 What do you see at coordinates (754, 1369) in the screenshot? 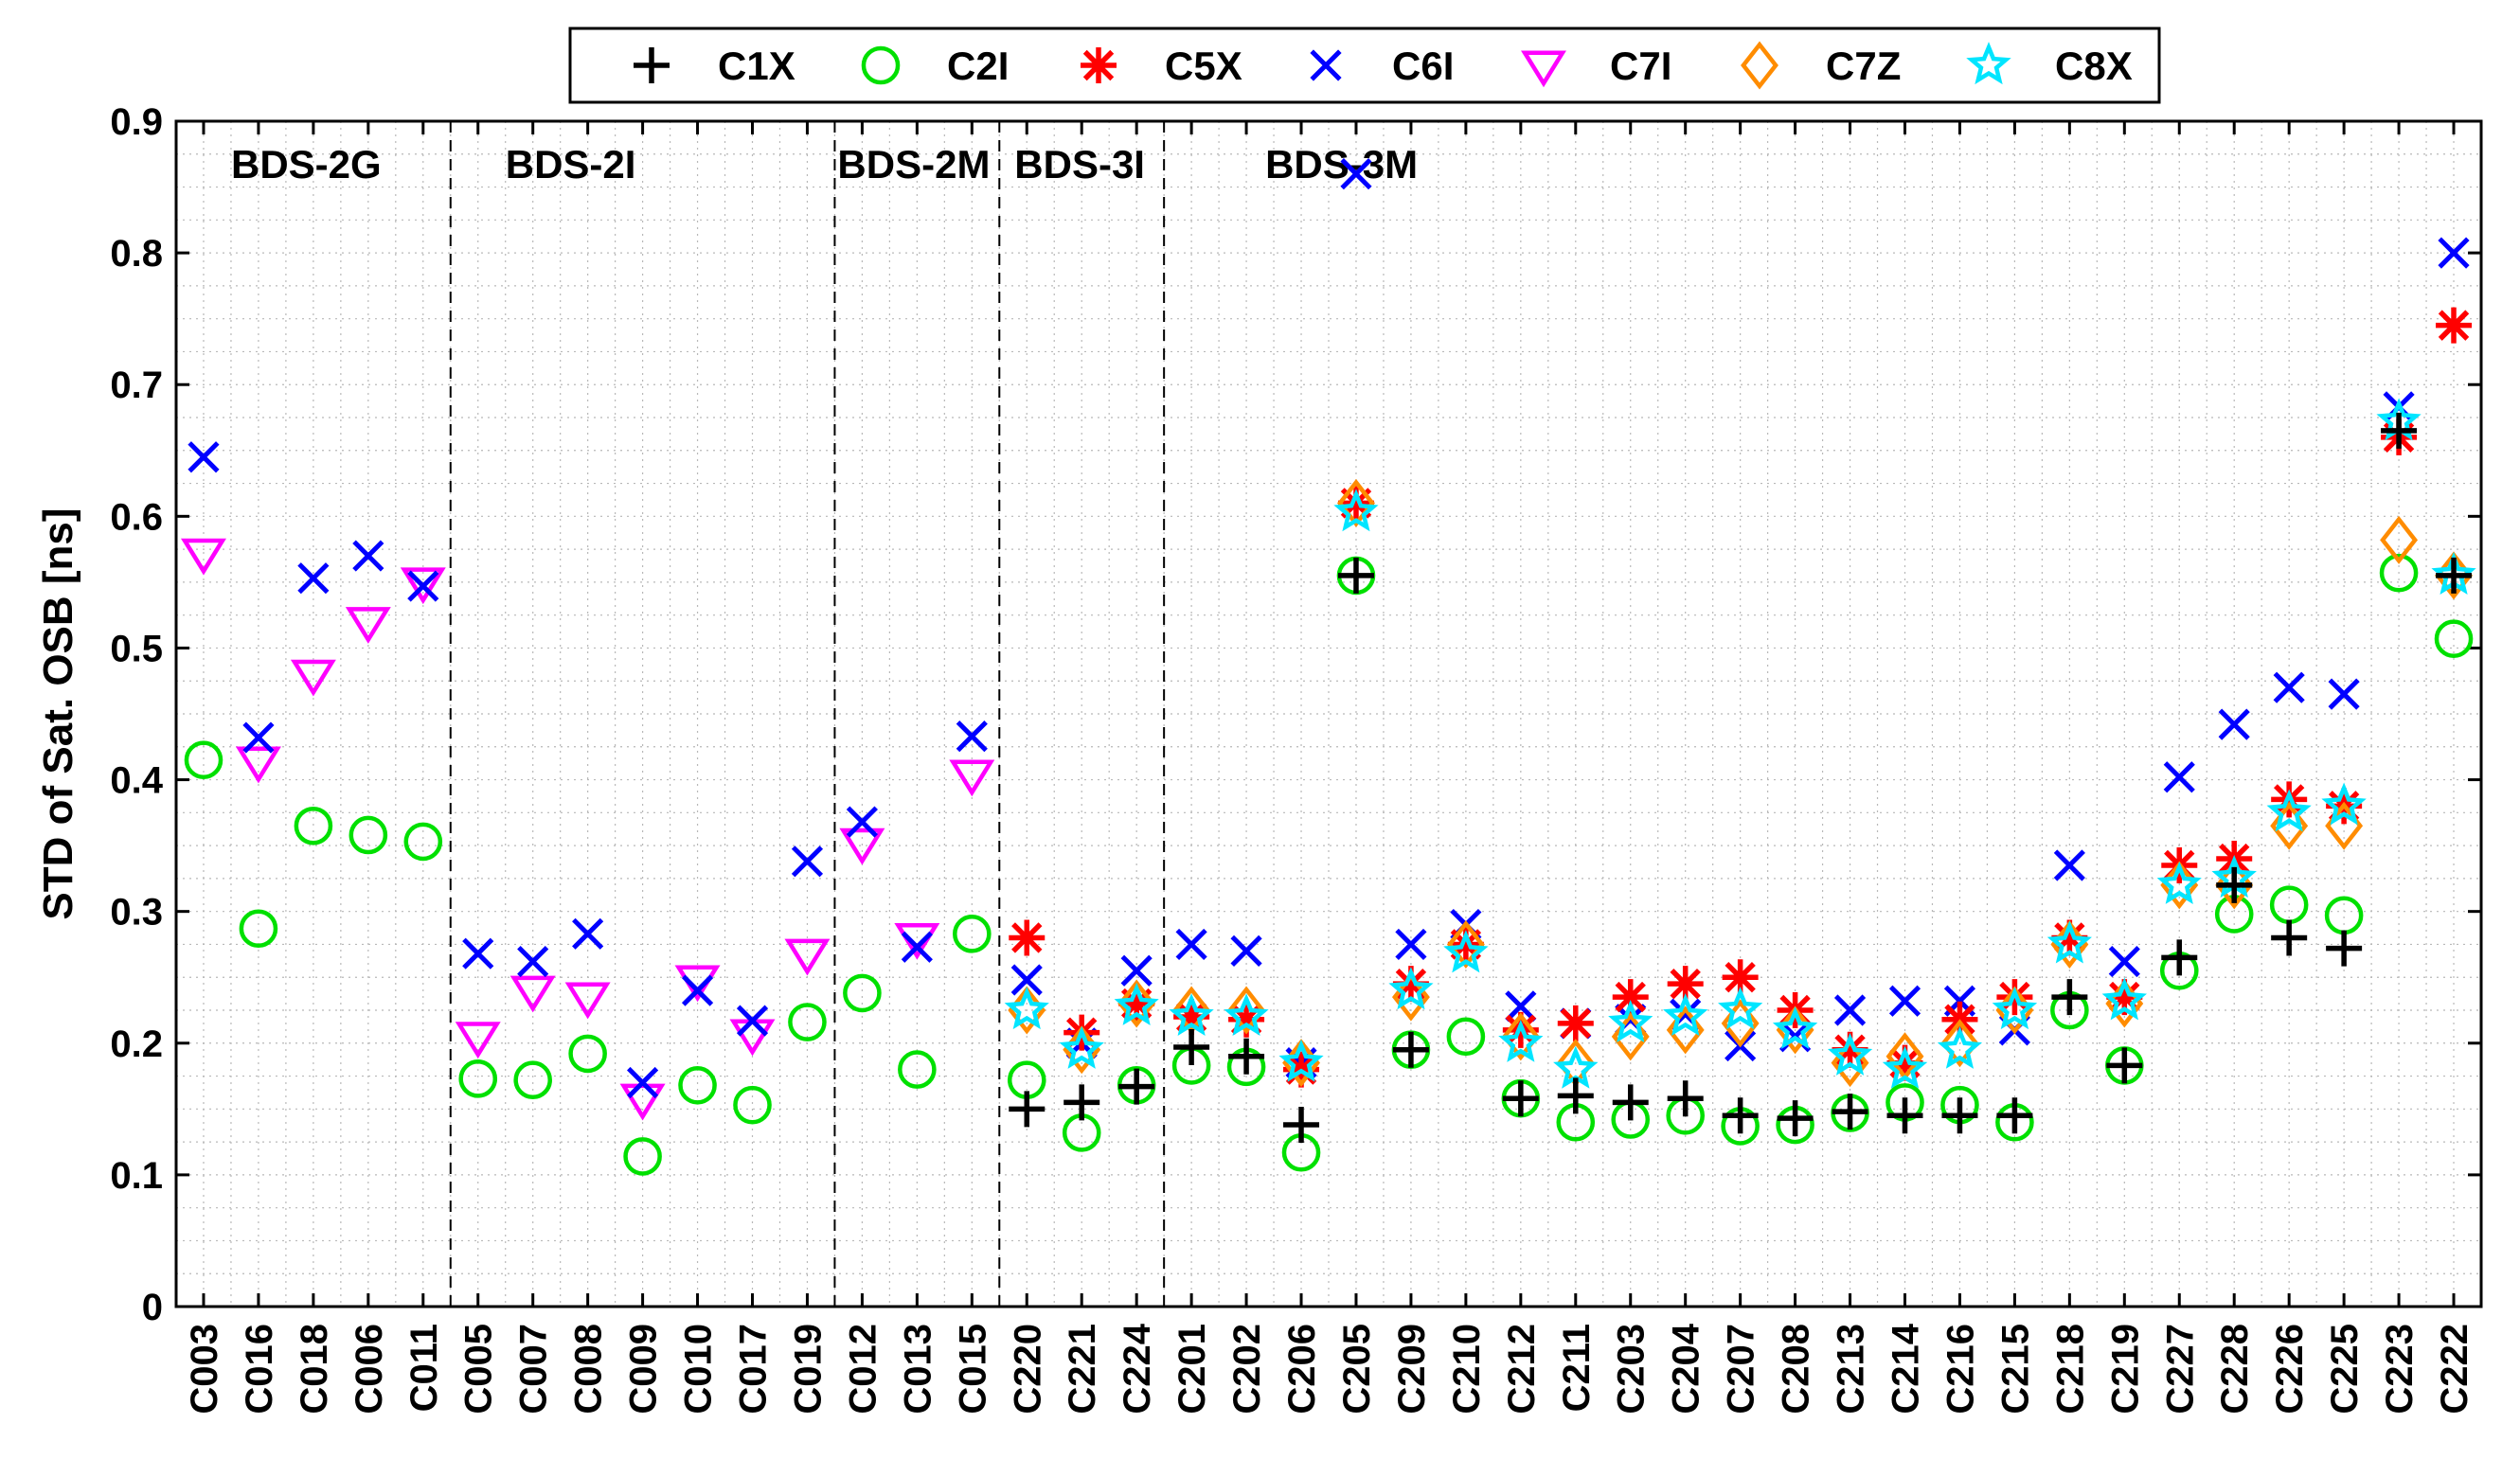
I see `x-tick-label: C017` at bounding box center [754, 1369].